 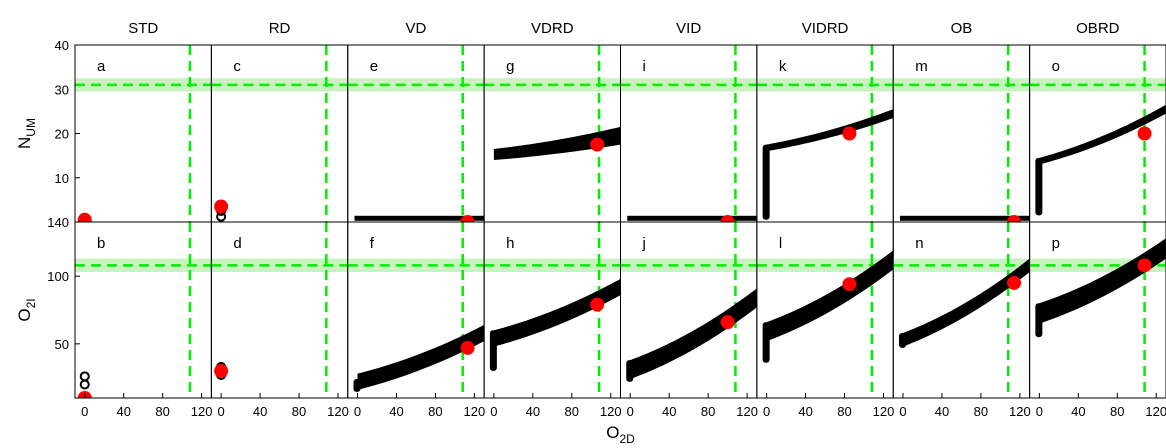 What do you see at coordinates (510, 243) in the screenshot?
I see `panel-letter: h` at bounding box center [510, 243].